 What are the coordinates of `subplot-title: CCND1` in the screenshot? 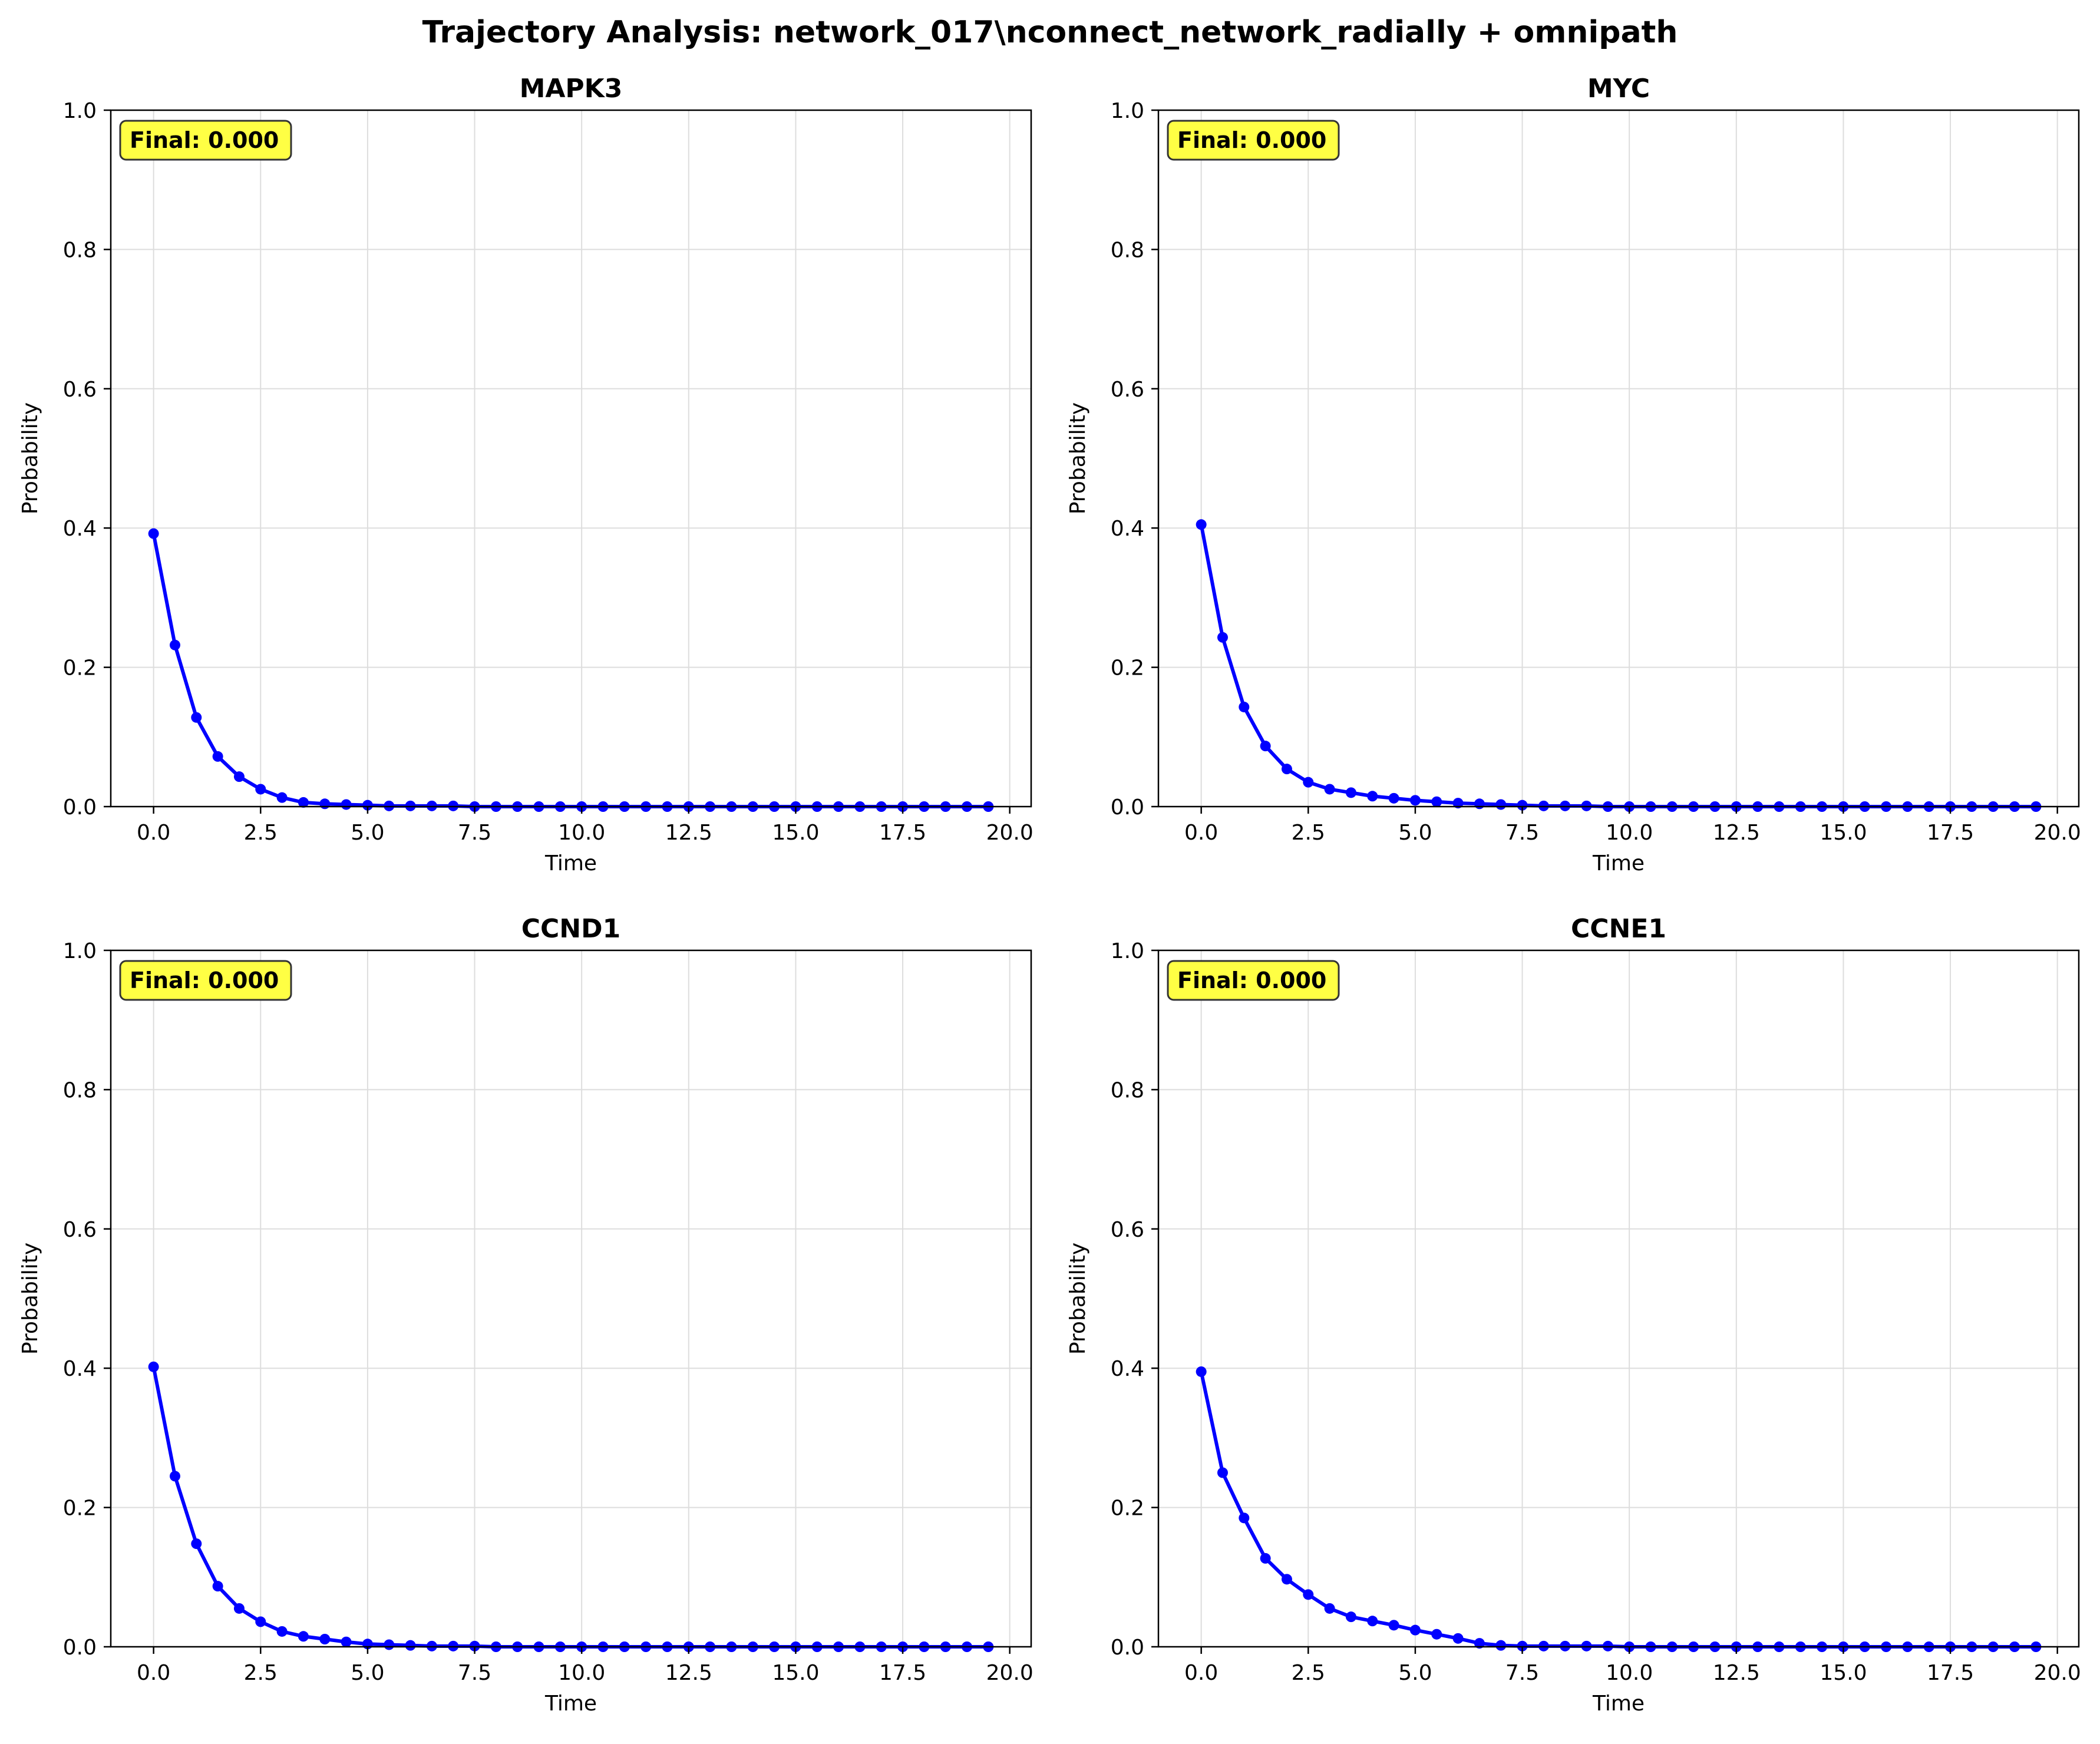 It's located at (571, 929).